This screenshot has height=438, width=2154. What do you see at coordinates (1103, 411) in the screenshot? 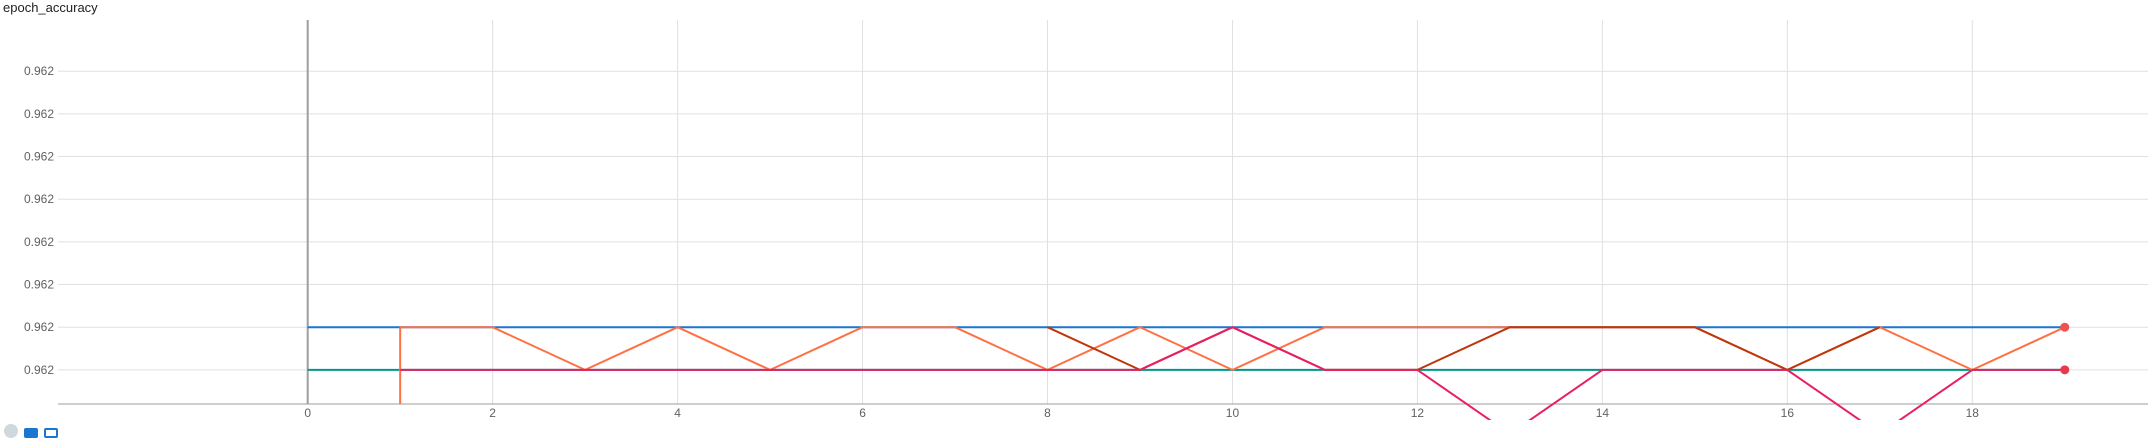
I see `x-axis: 0 2 4 6 8 10 12 14 16 18` at bounding box center [1103, 411].